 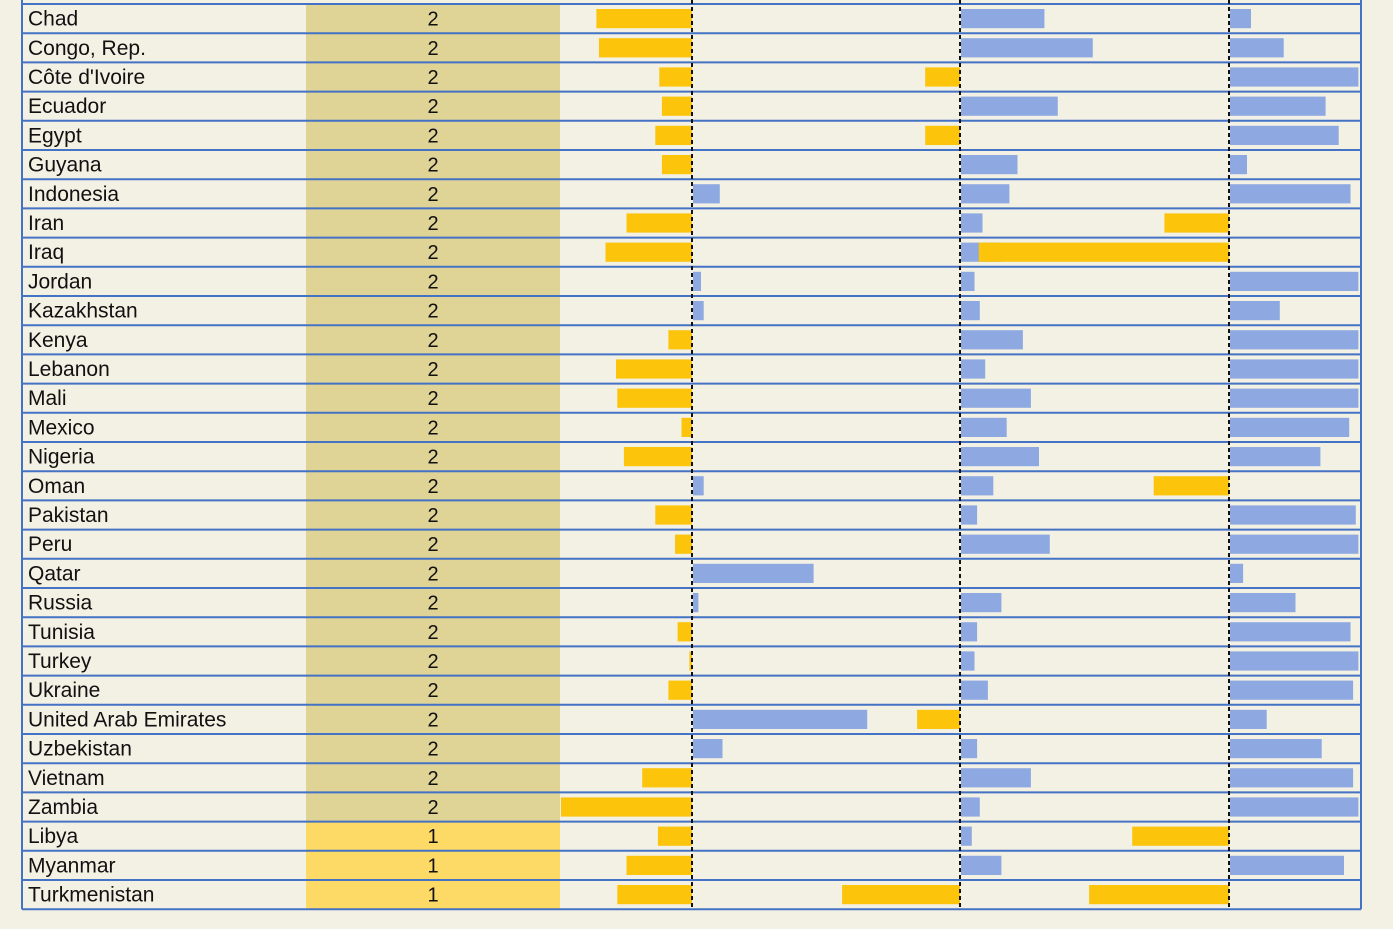 What do you see at coordinates (91, 895) in the screenshot?
I see `country-label: Turkmenistan` at bounding box center [91, 895].